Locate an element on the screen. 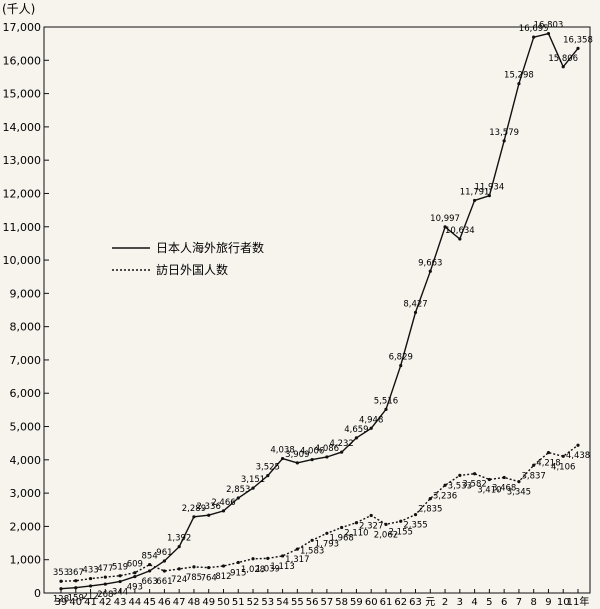  y-tick-label: 12,000 is located at coordinates (22, 193).